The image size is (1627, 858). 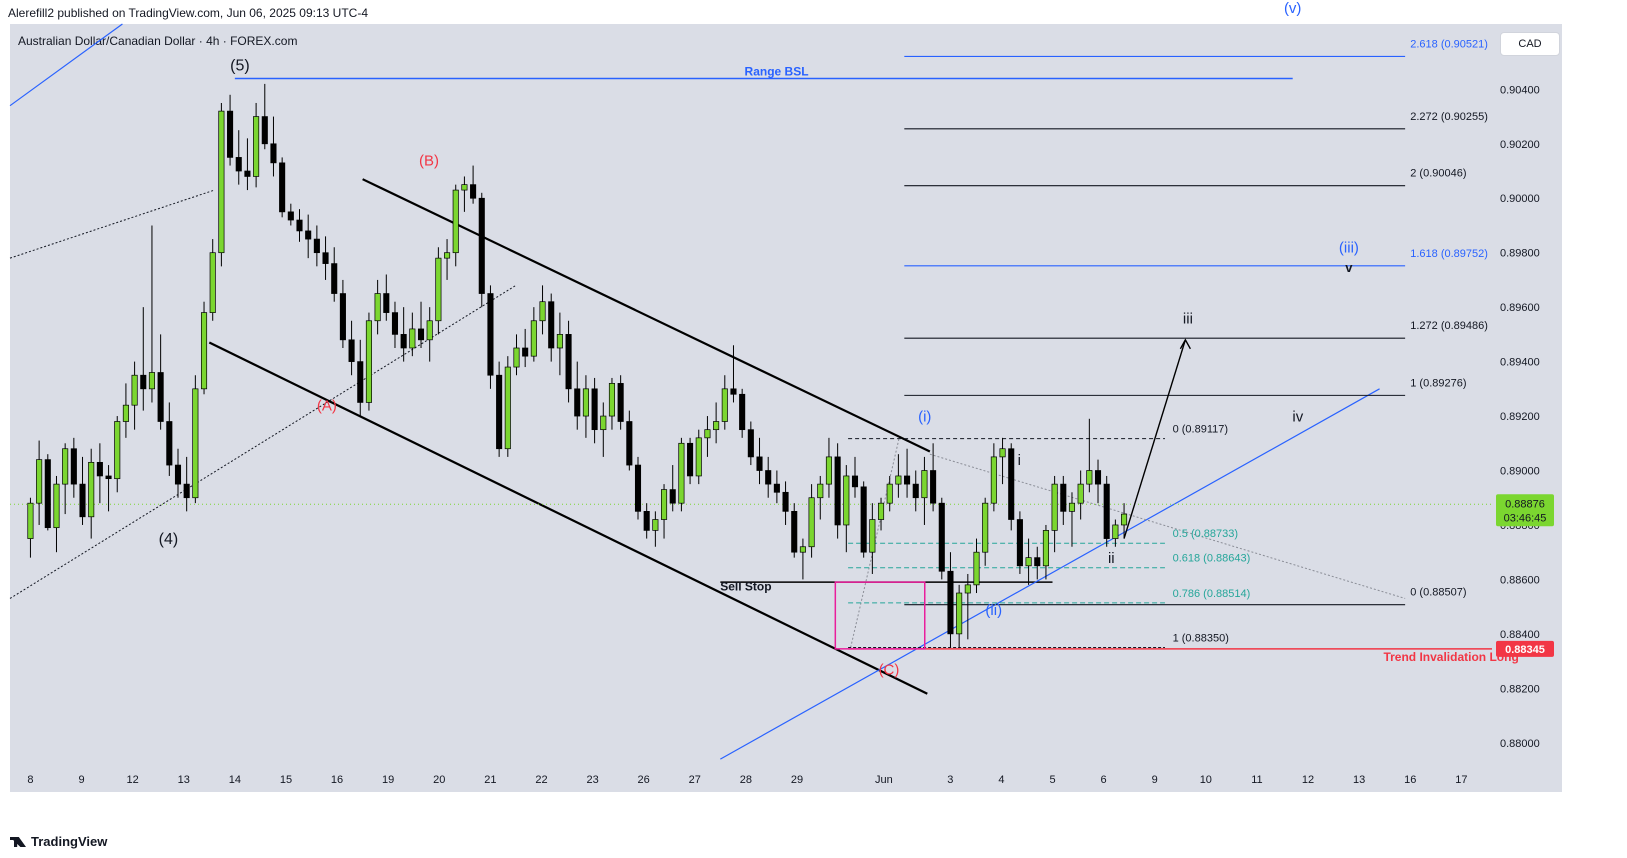 What do you see at coordinates (327, 406) in the screenshot?
I see `wave-annotation: (A)` at bounding box center [327, 406].